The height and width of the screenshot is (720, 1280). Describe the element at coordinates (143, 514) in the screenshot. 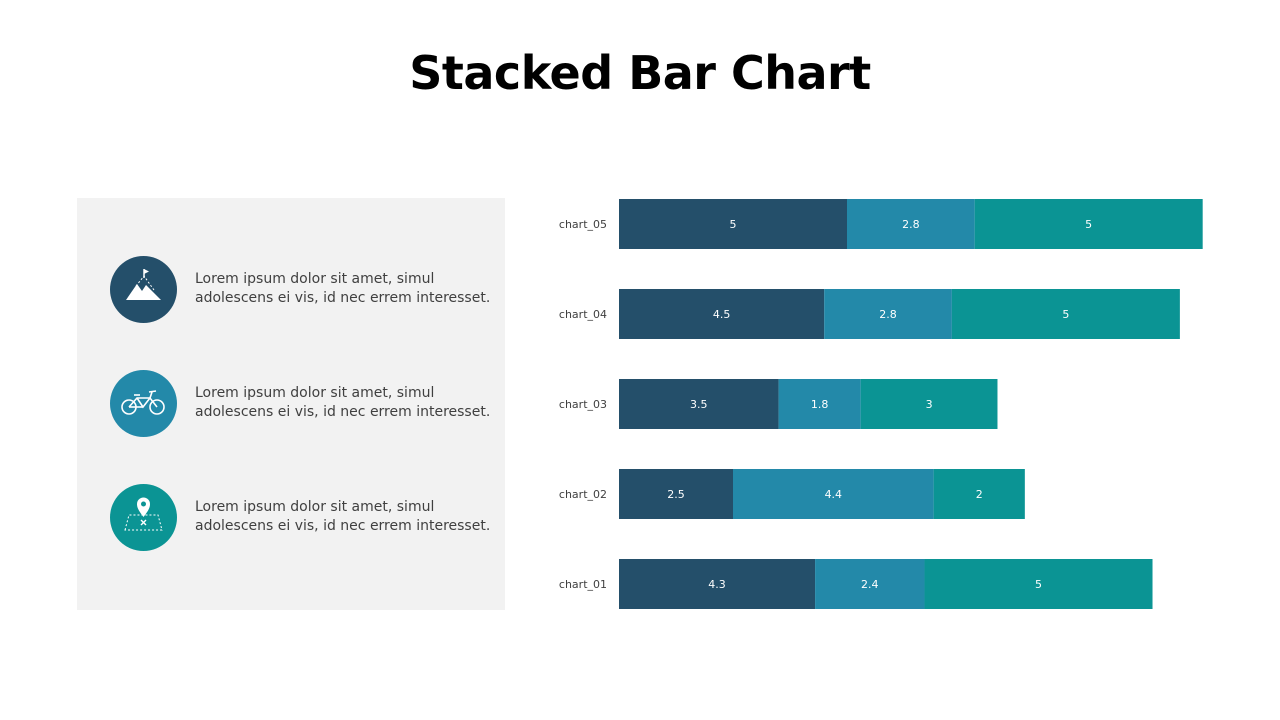

I see `map-pin-icon` at that location.